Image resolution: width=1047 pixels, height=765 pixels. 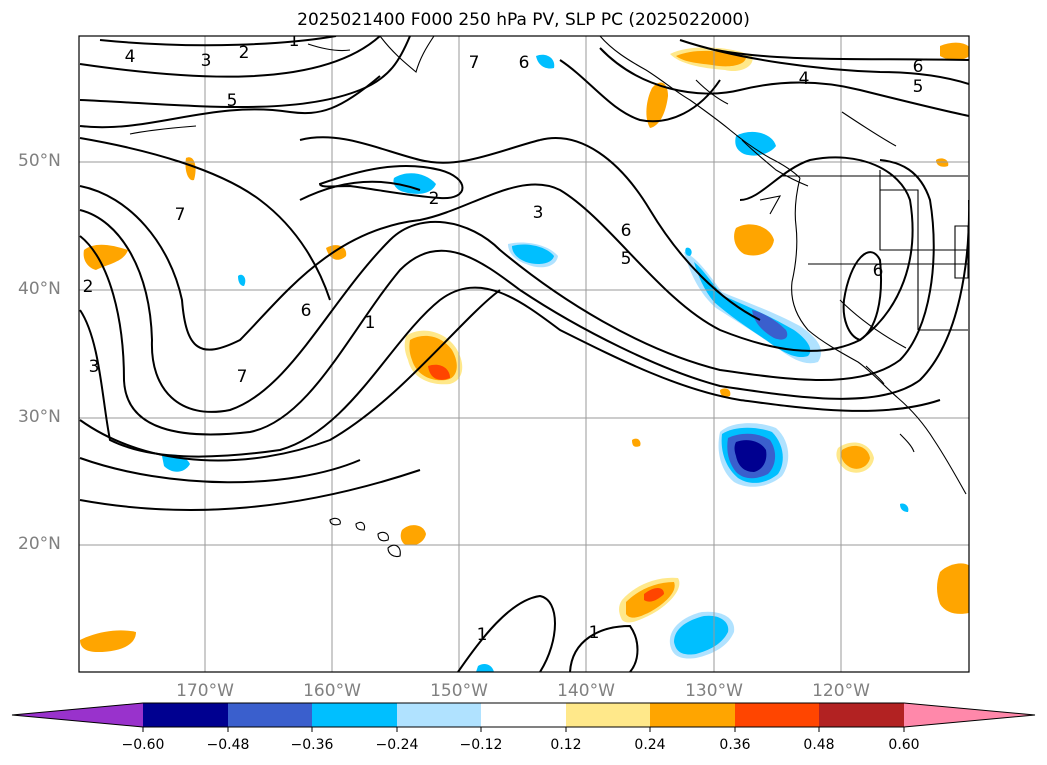 What do you see at coordinates (819, 745) in the screenshot?
I see `colorbar-tick-label: 0.48` at bounding box center [819, 745].